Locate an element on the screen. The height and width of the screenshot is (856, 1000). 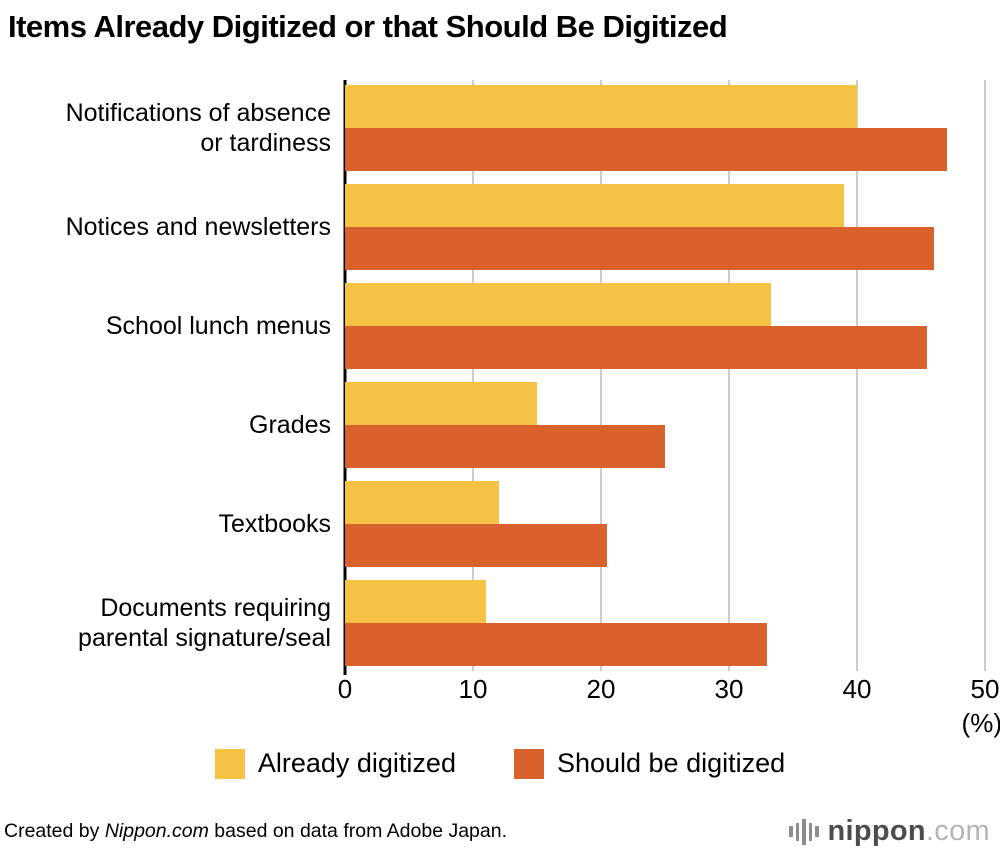
chart-row: Notices and newsletters is located at coordinates (500, 227).